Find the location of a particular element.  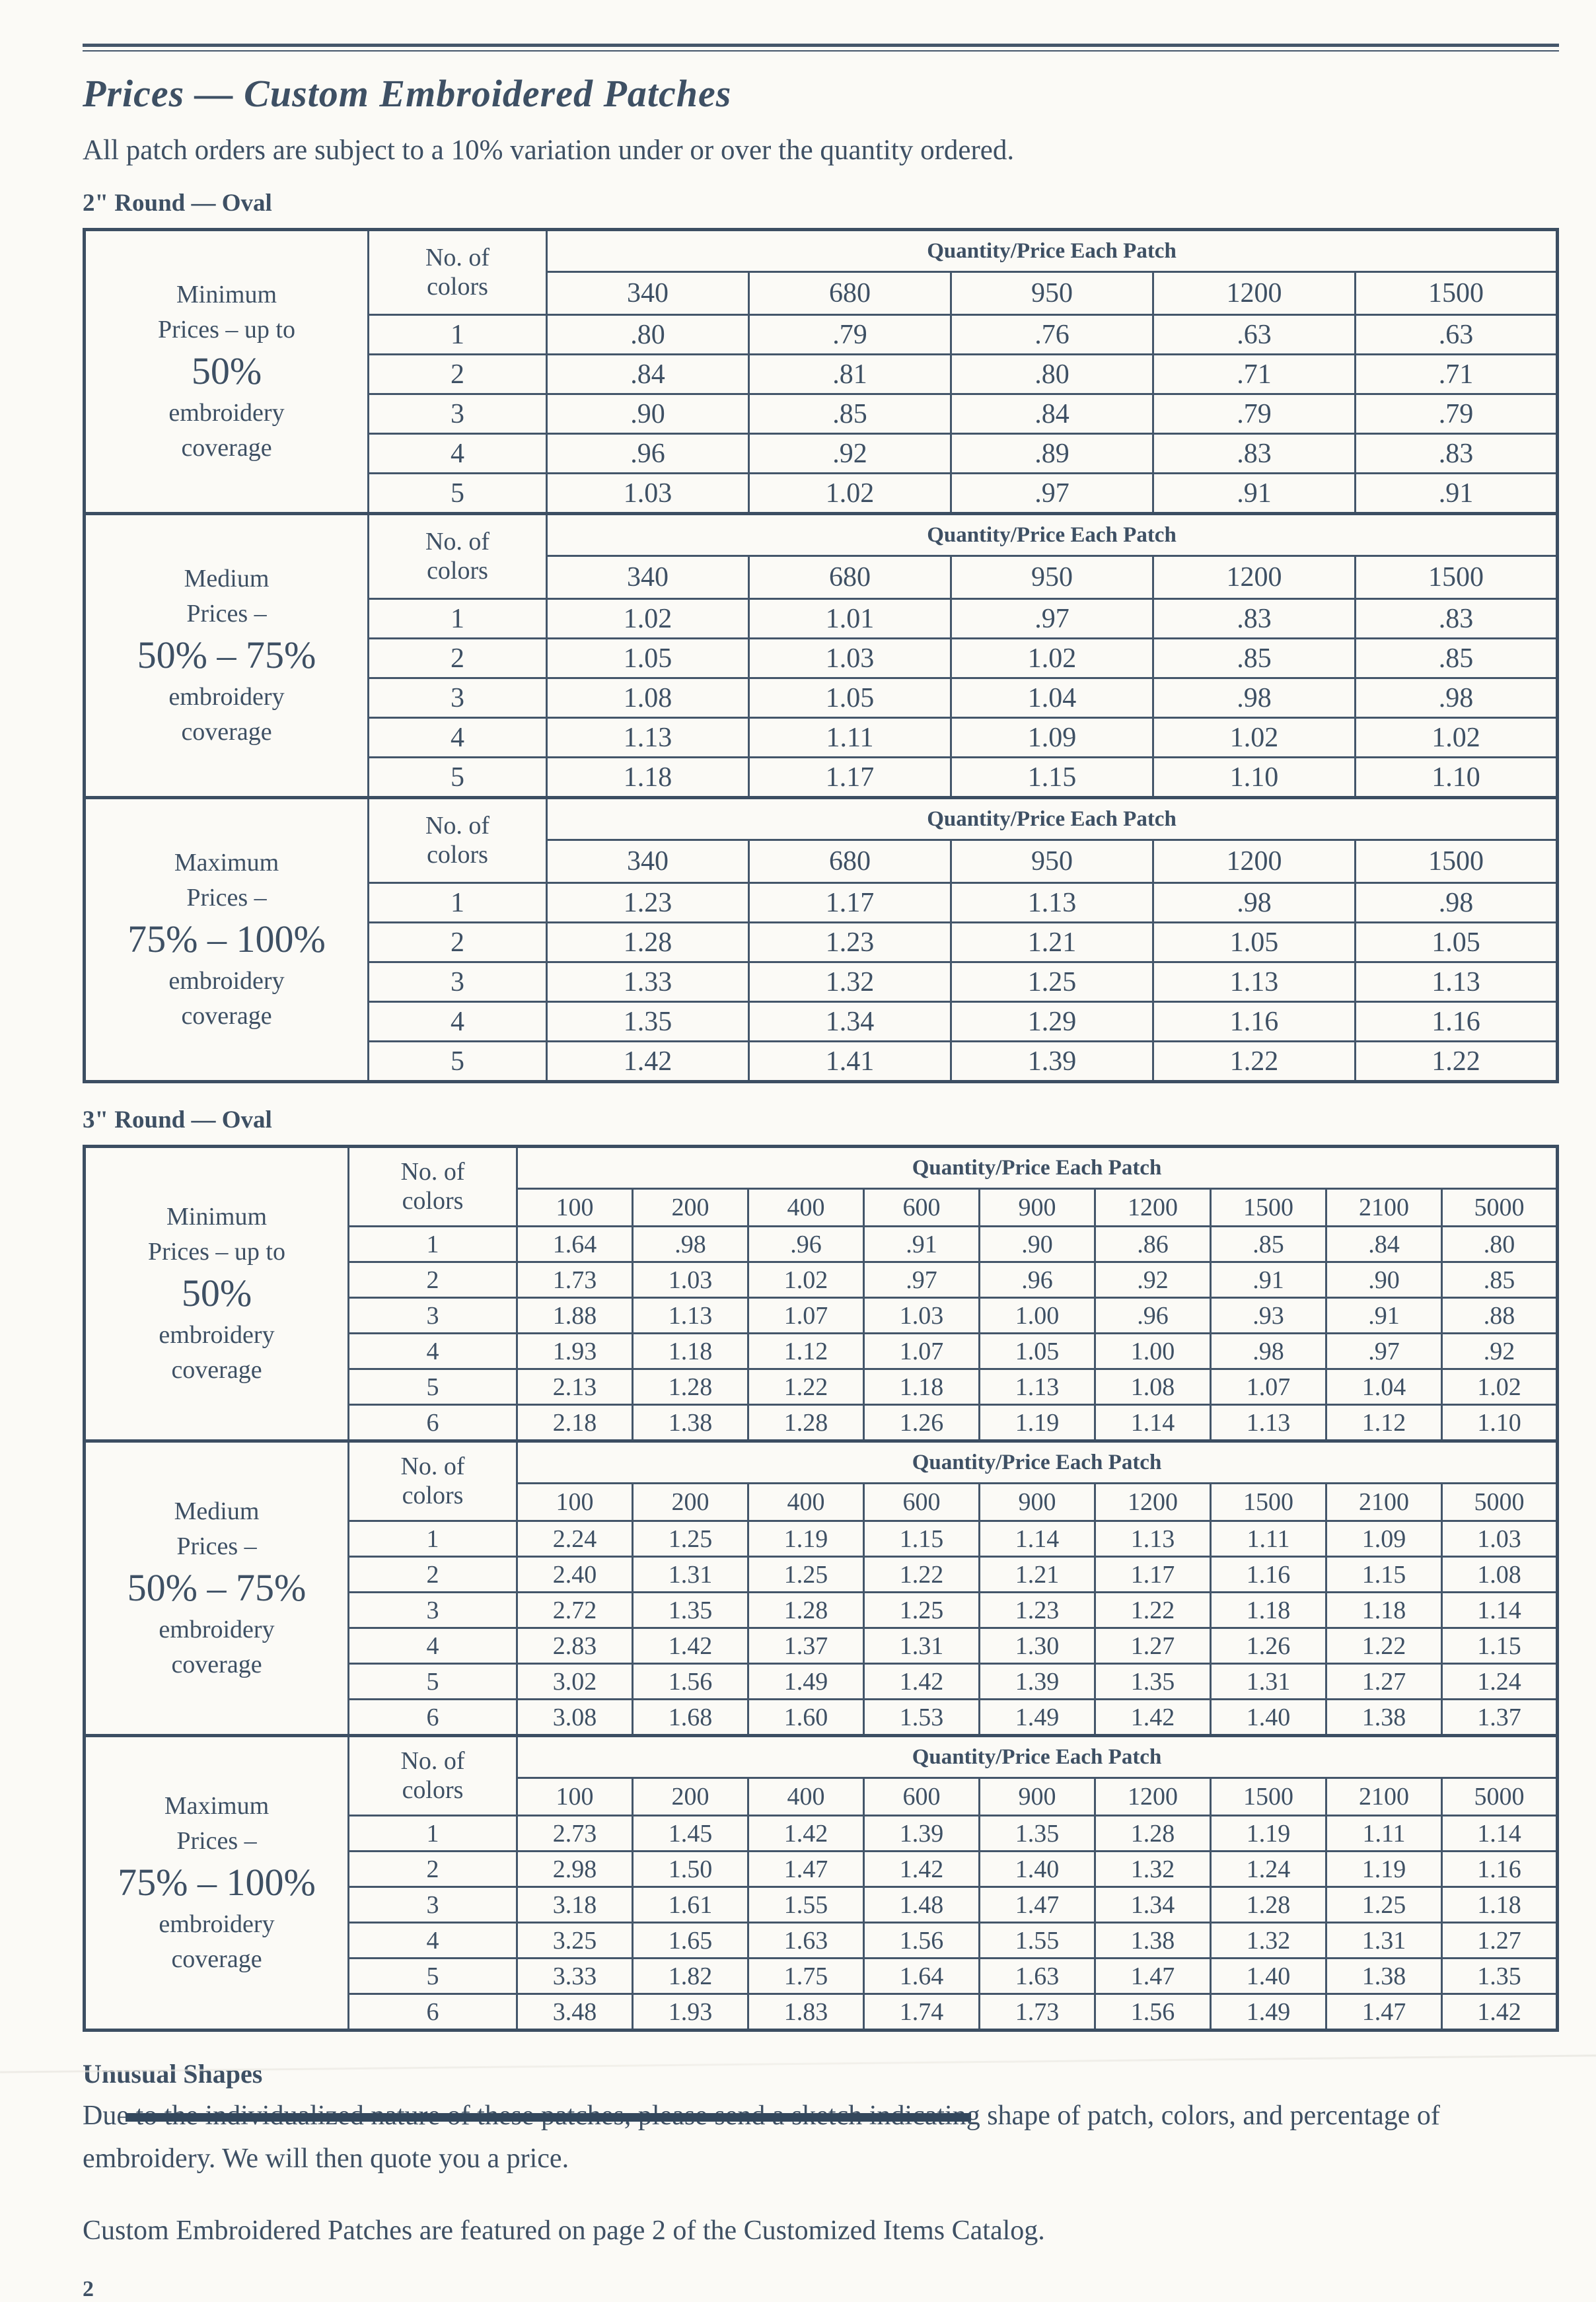

table-row: 1 1.64.98.96.91.90.86.85.84.80 is located at coordinates (821, 1244).